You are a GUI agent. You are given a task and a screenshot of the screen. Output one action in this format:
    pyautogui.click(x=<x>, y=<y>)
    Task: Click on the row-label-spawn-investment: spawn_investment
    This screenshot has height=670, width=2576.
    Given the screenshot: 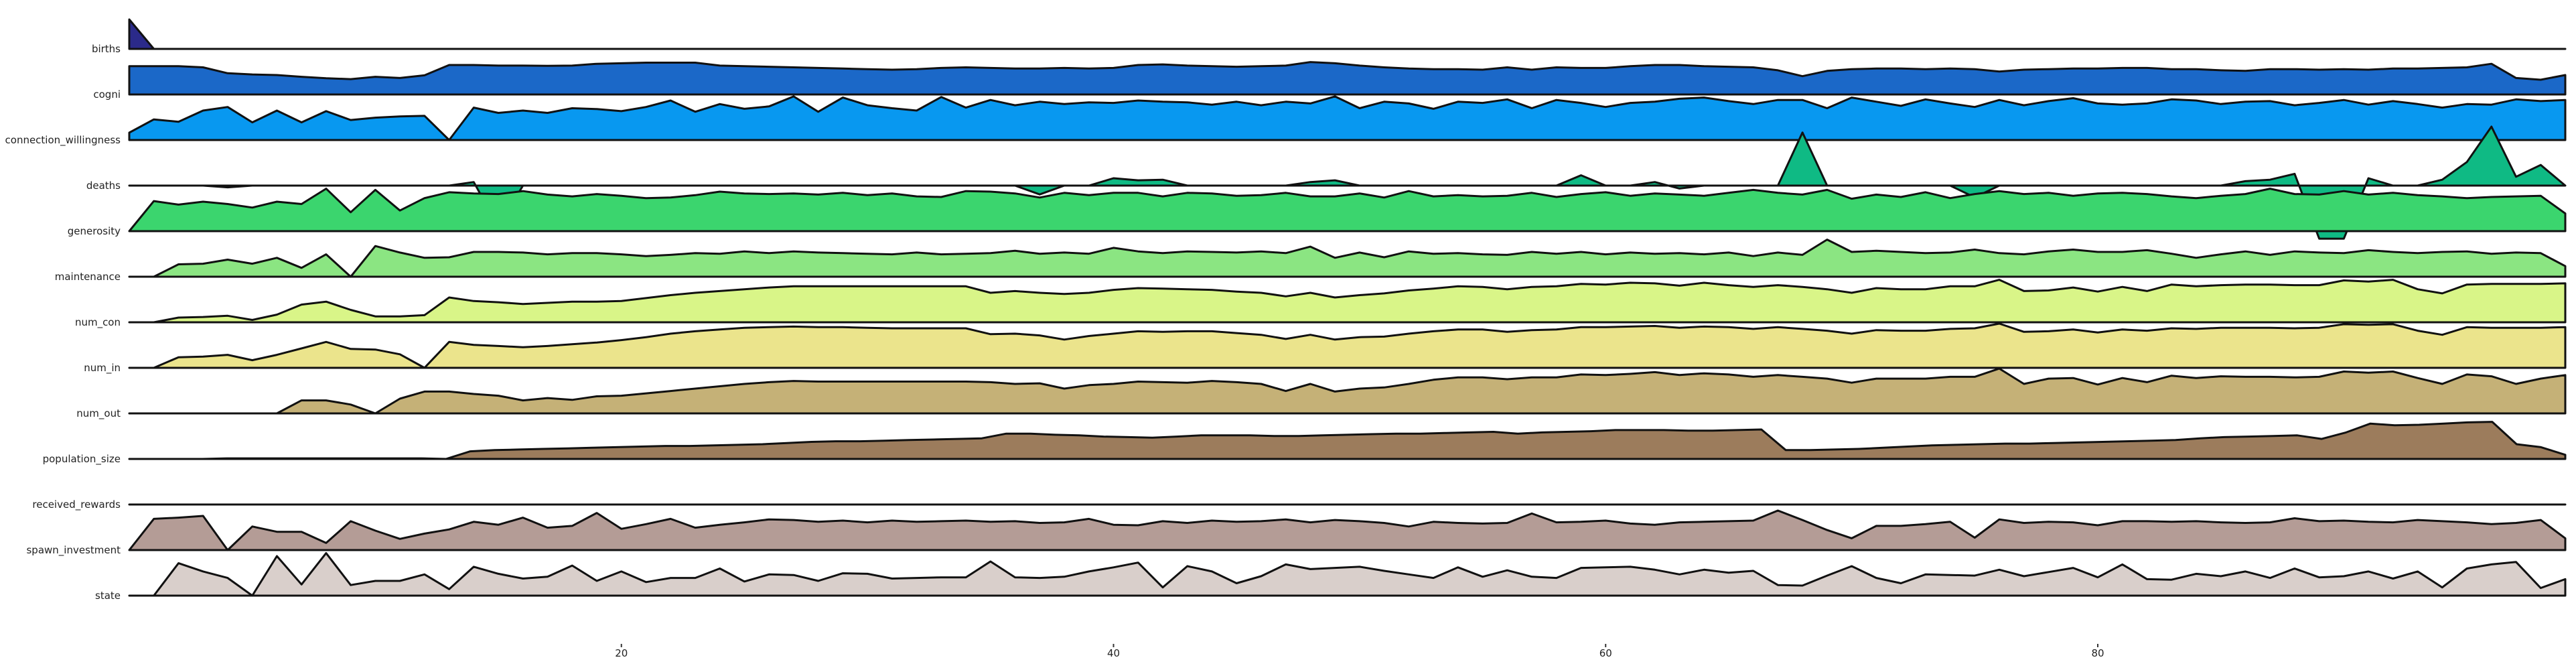 What is the action you would take?
    pyautogui.click(x=73, y=550)
    